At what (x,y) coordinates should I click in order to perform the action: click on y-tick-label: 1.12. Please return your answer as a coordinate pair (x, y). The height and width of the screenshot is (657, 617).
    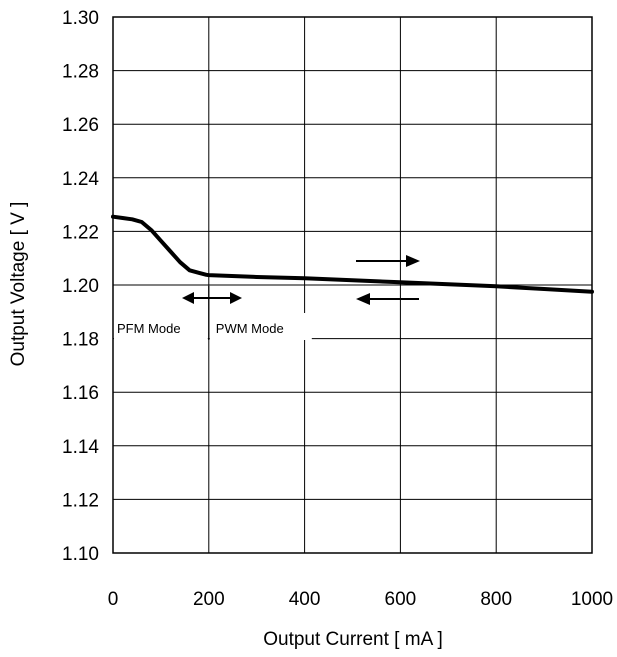
    Looking at the image, I should click on (80, 500).